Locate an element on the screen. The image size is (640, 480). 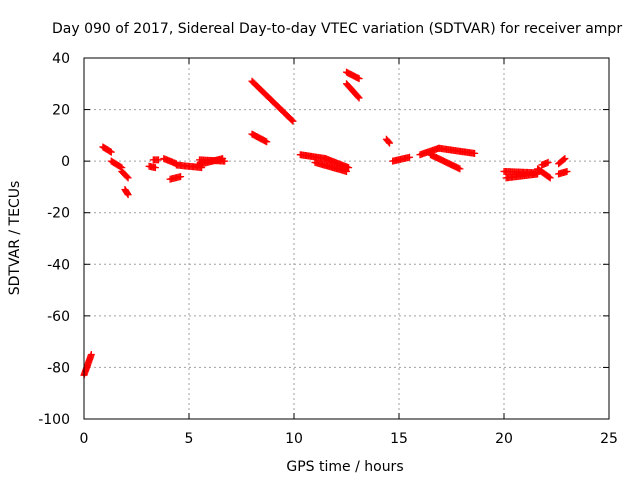
x-tick-label: 10 is located at coordinates (294, 439).